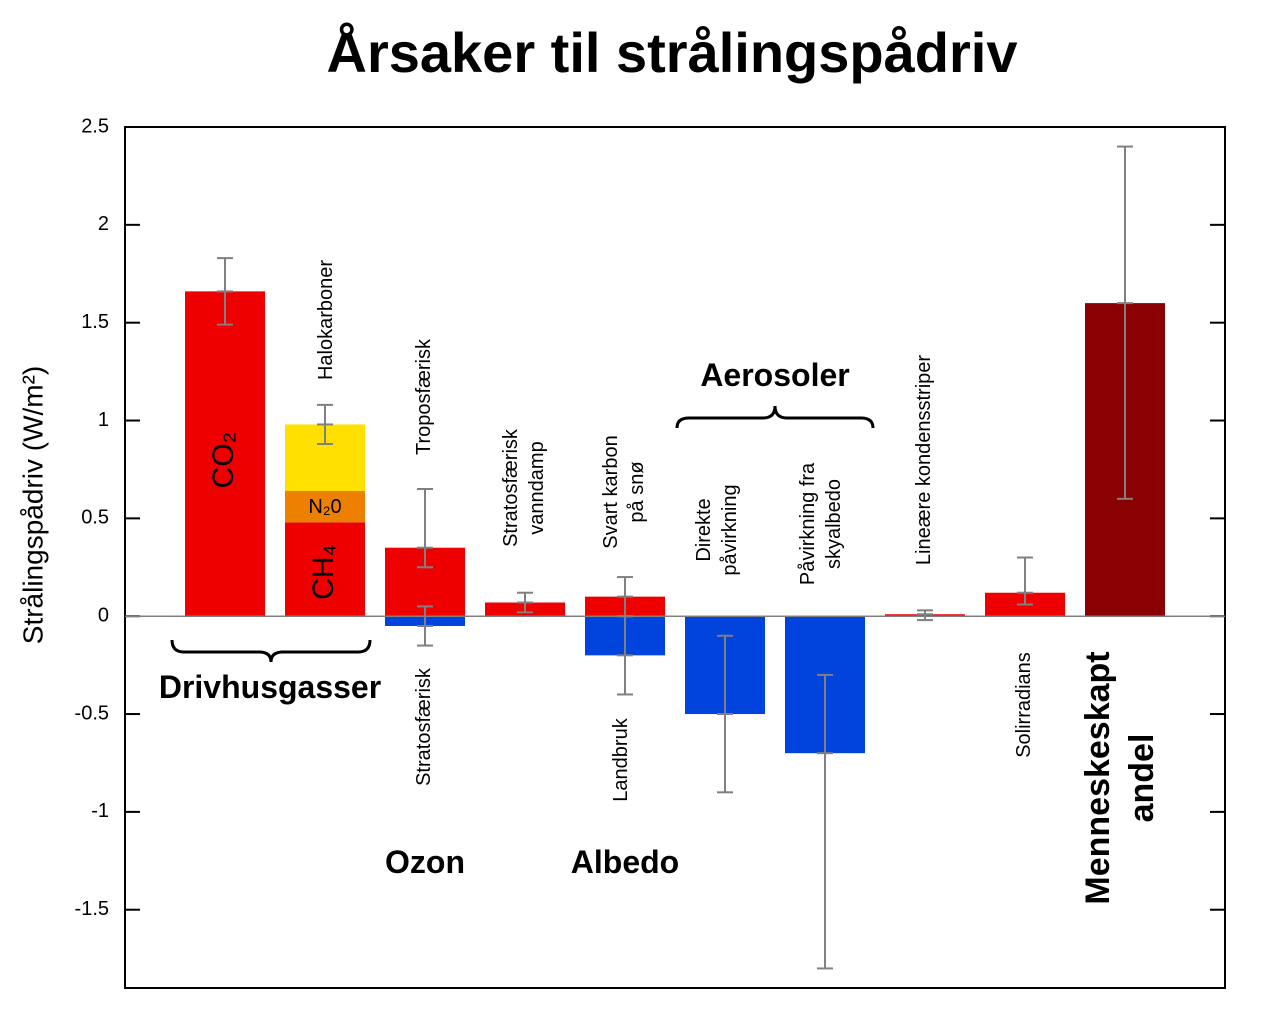 The width and height of the screenshot is (1280, 1024). I want to click on bar-label: CO₂, so click(223, 460).